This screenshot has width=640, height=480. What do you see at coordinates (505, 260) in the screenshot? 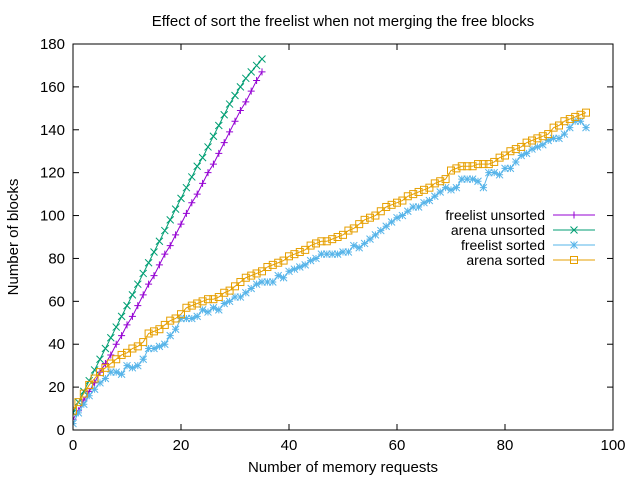
I see `legend-label: arena sorted` at bounding box center [505, 260].